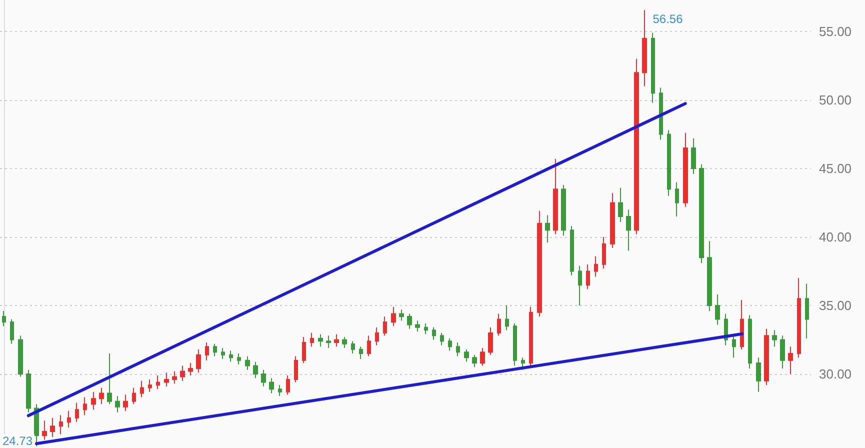 This screenshot has width=865, height=448. I want to click on y-tick-label: 50.00, so click(835, 100).